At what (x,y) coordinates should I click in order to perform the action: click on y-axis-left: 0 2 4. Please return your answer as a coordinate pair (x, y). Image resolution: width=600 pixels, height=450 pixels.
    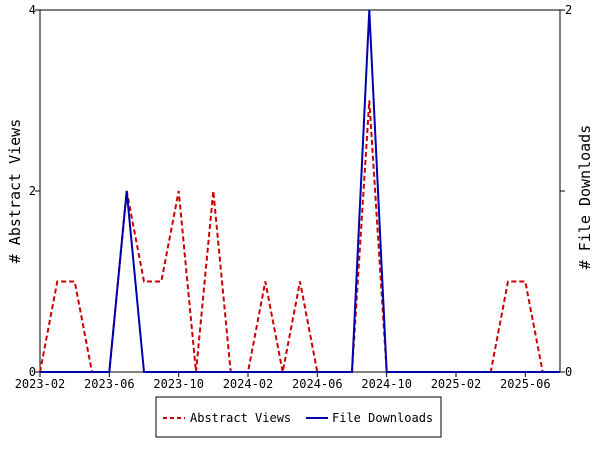
    Looking at the image, I should click on (34, 191).